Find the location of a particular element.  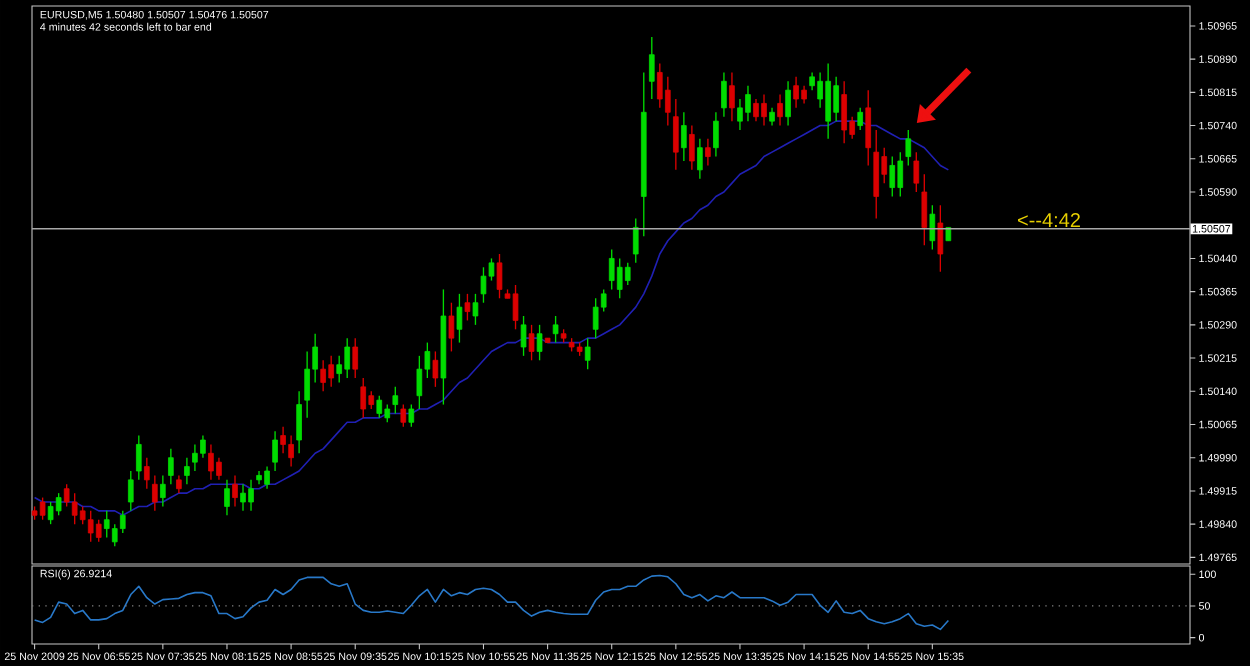

annotation: <--4:42 is located at coordinates (1049, 219).